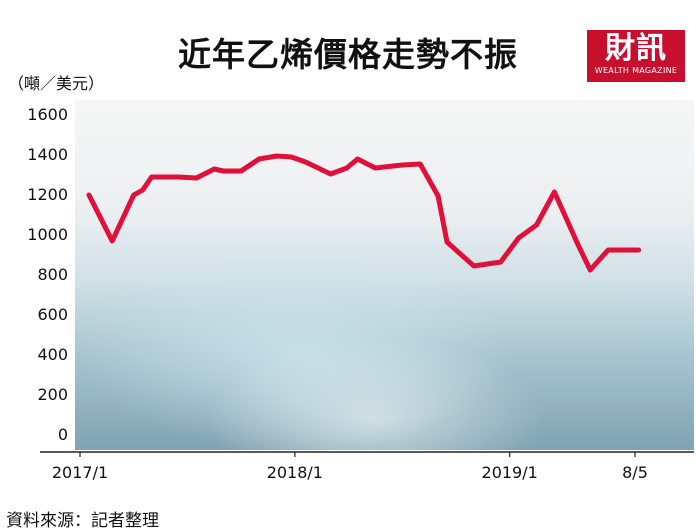 This screenshot has width=696, height=531. What do you see at coordinates (510, 472) in the screenshot?
I see `x-tick-label-2: 2019/1` at bounding box center [510, 472].